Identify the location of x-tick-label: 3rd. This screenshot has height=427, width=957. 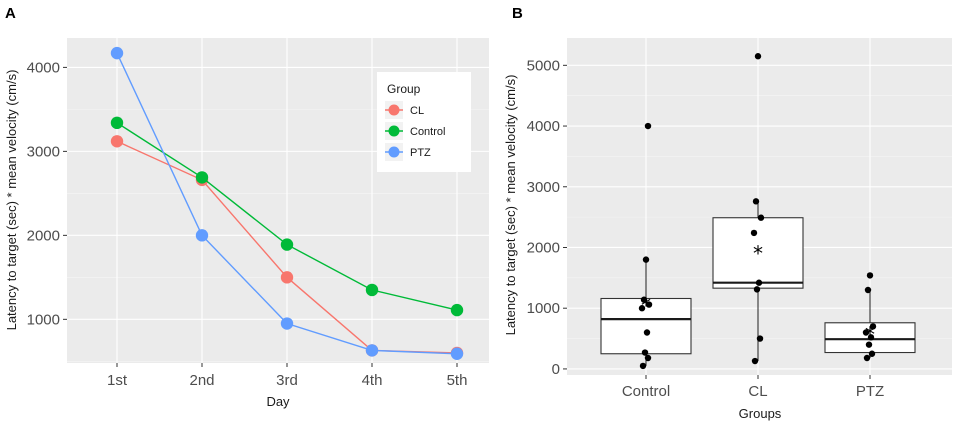
(287, 380).